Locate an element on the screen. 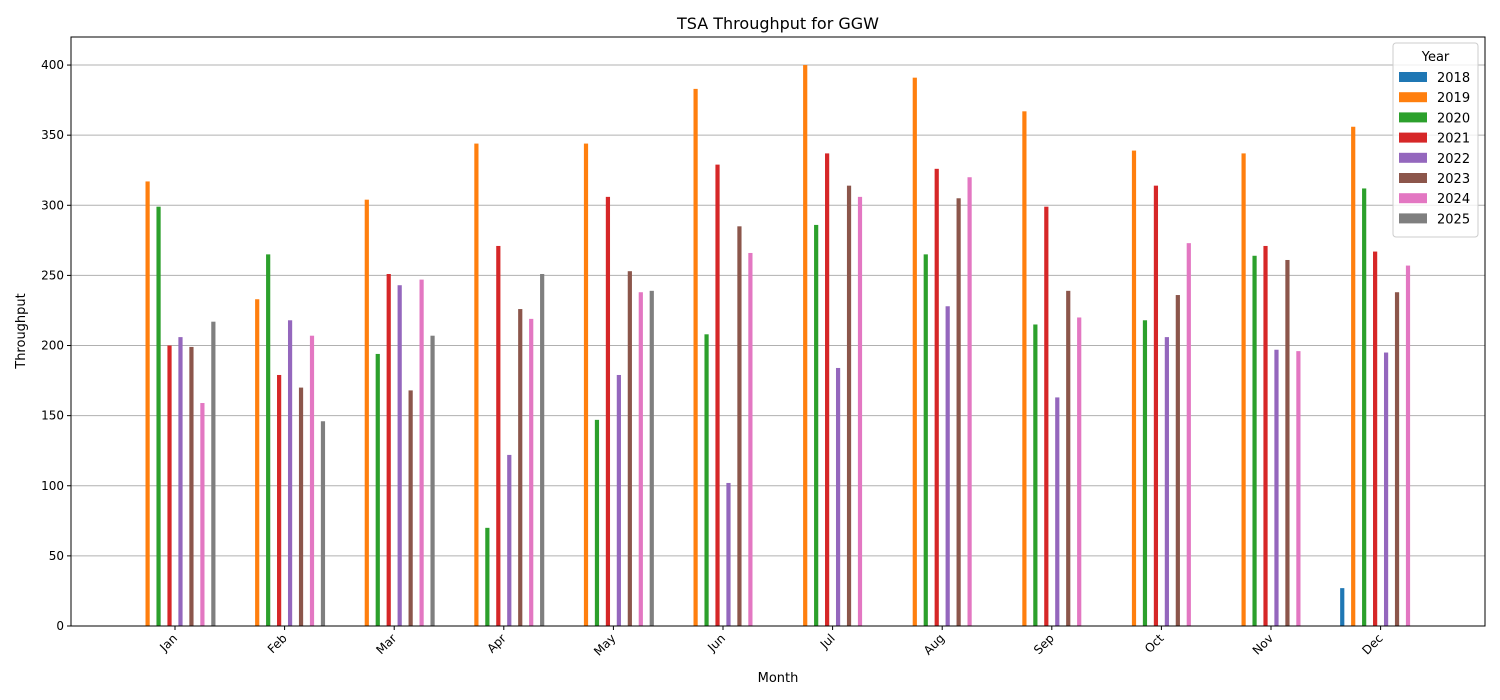 Image resolution: width=1500 pixels, height=700 pixels. legend: Year 2018 2019 2020 2021 2022 2023 2024 2025 is located at coordinates (1435, 140).